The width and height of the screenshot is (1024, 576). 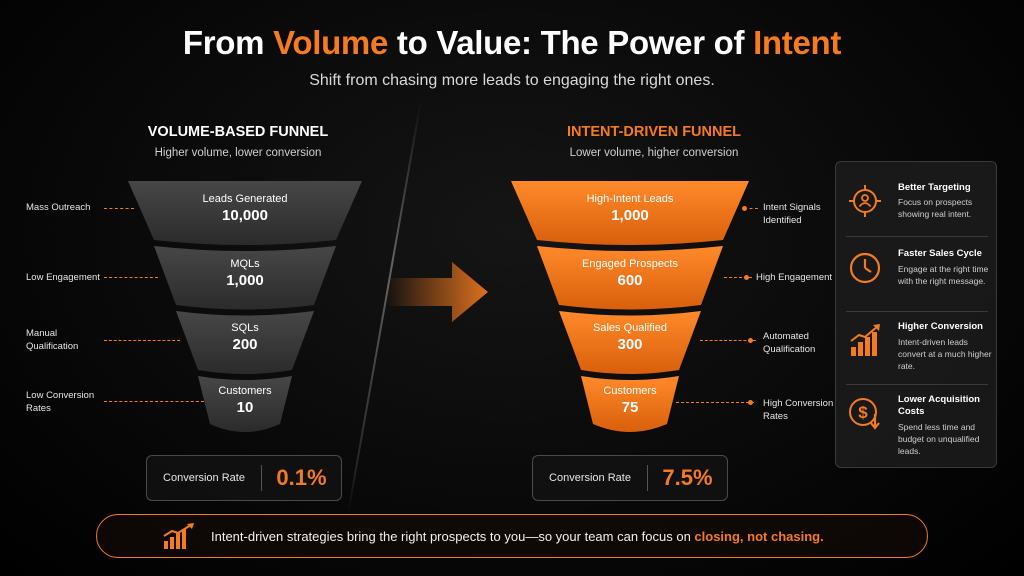 I want to click on clock-icon, so click(x=865, y=268).